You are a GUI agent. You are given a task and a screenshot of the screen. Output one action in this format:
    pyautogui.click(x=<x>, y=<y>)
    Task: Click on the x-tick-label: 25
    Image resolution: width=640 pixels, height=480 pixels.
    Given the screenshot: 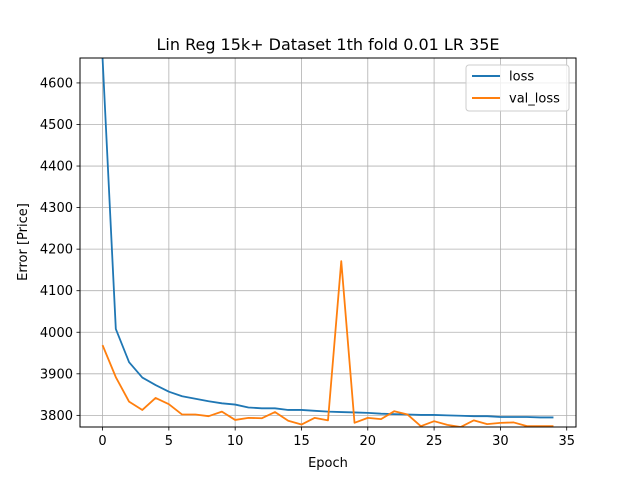 What is the action you would take?
    pyautogui.click(x=434, y=441)
    